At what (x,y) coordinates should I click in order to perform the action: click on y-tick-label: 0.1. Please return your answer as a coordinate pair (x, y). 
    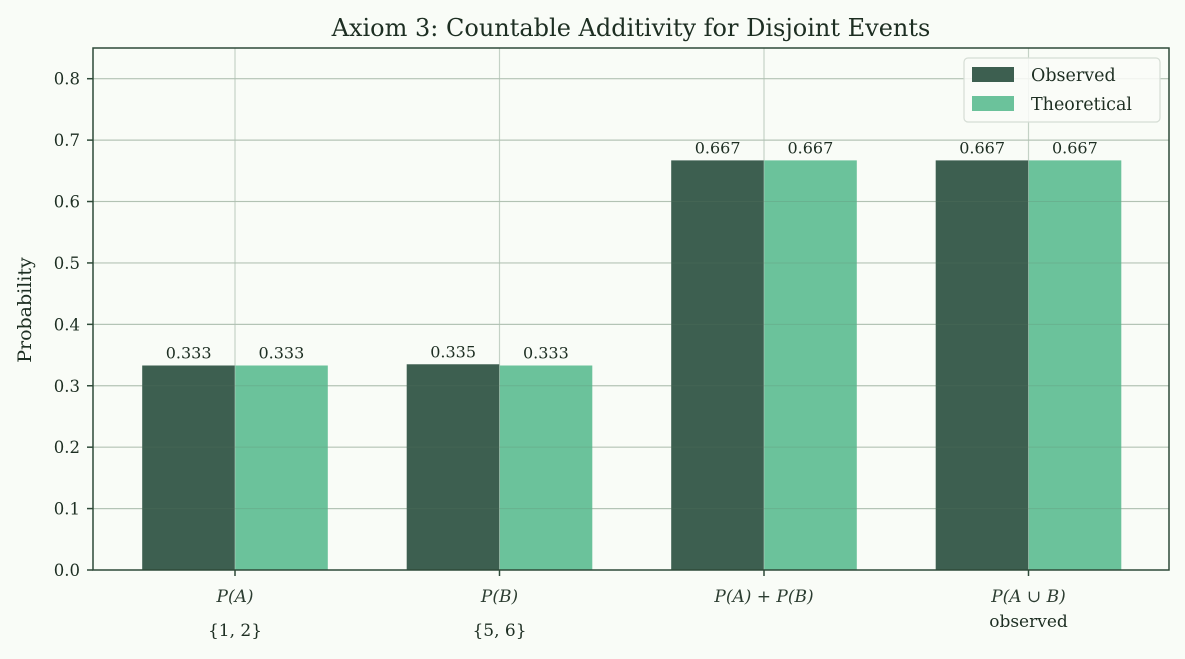
    Looking at the image, I should click on (67, 509).